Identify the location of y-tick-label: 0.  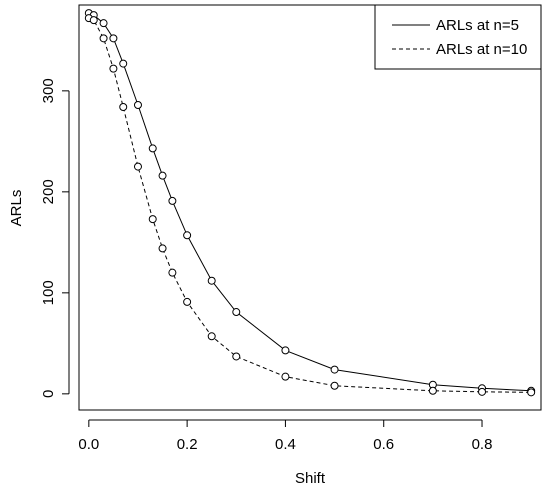
(48, 394).